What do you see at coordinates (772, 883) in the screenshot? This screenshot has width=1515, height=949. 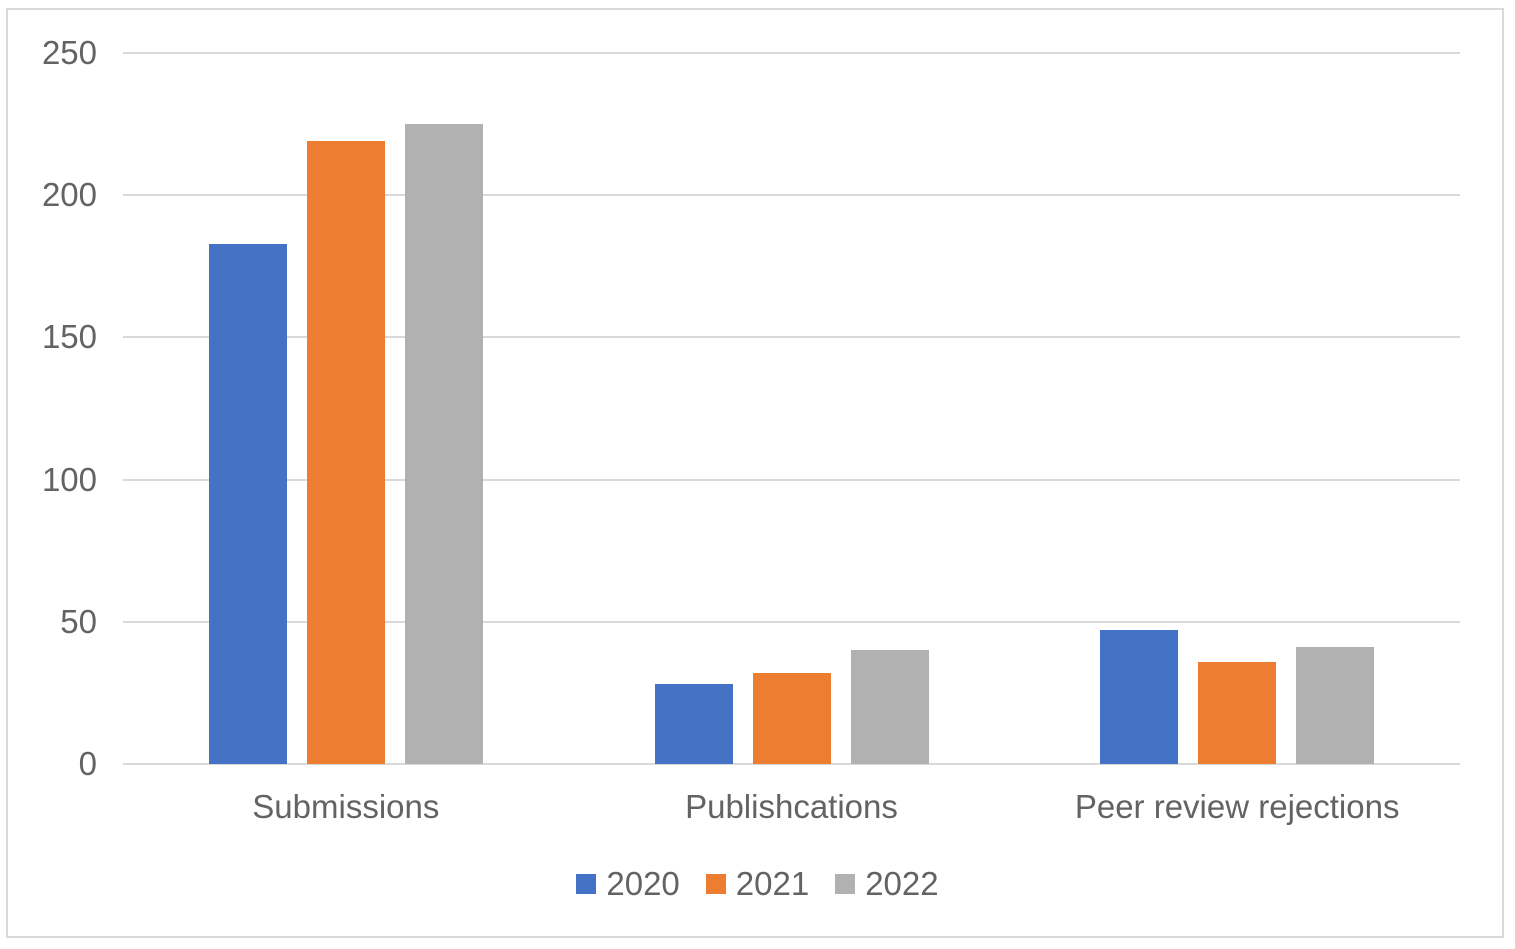 I see `legend-label-2021: 2021` at bounding box center [772, 883].